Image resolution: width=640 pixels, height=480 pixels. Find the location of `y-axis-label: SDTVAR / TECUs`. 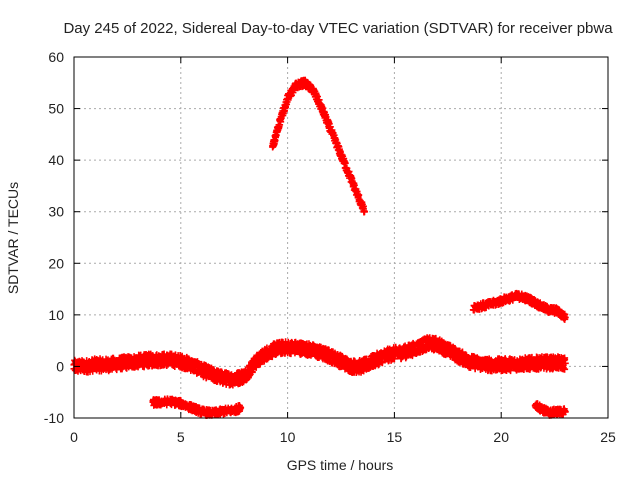

y-axis-label: SDTVAR / TECUs is located at coordinates (13, 238).